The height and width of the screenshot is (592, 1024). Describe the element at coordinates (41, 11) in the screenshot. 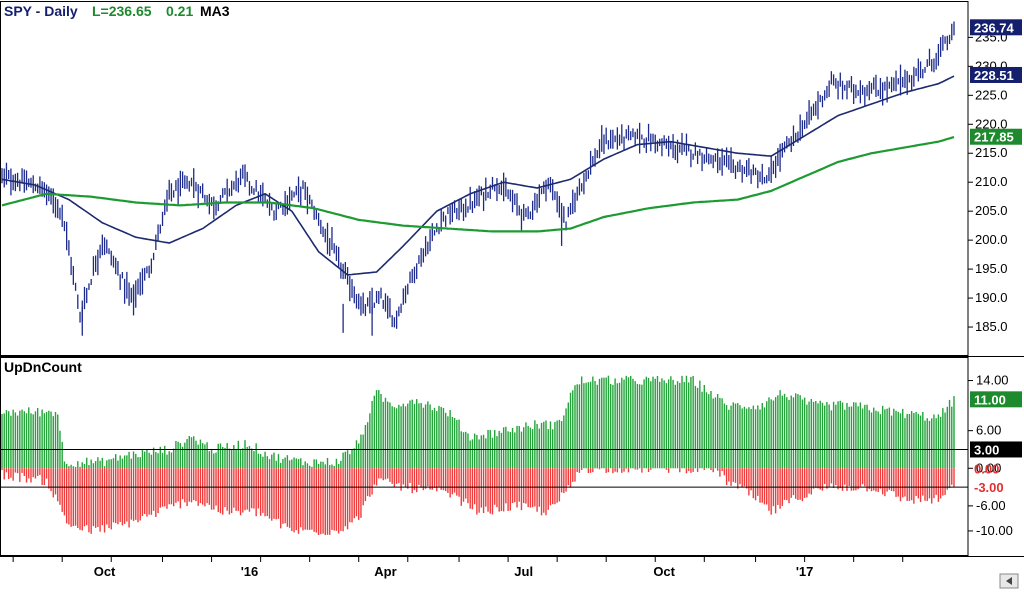

I see `header-symbol: SPY - Daily` at that location.